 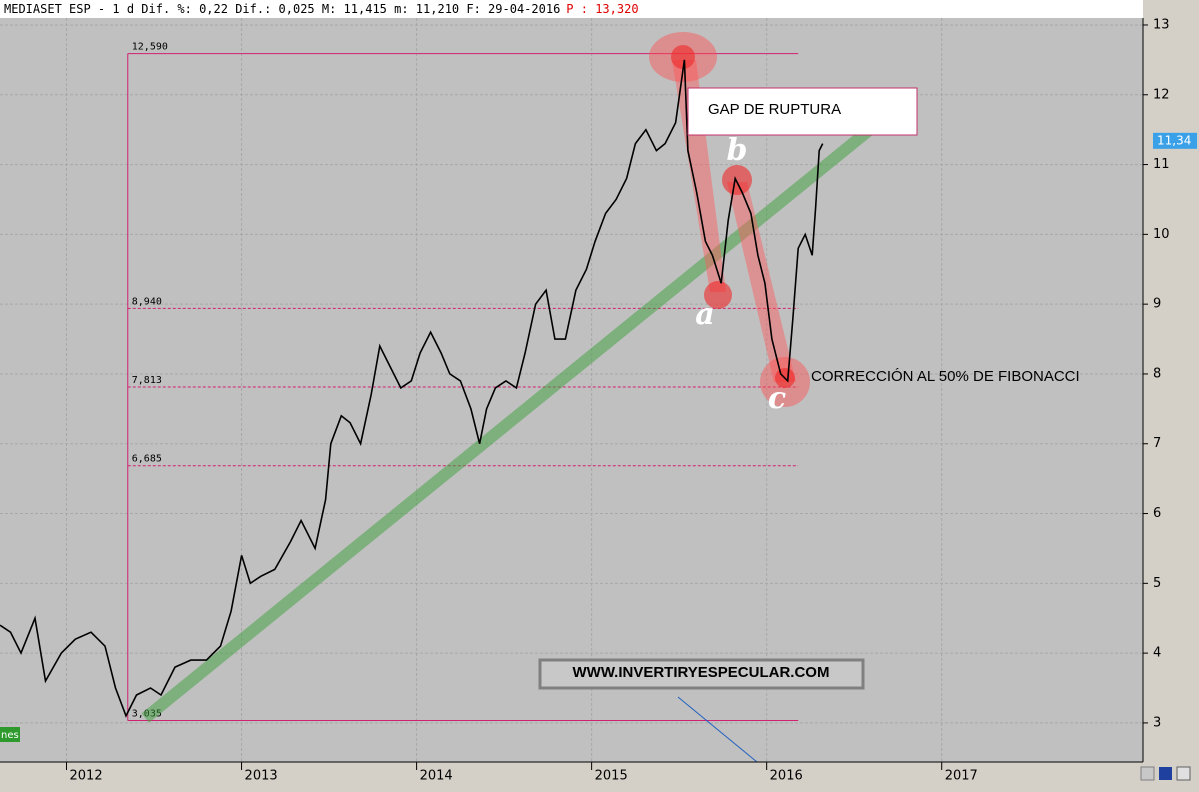 I want to click on print-button, so click(x=1183, y=773).